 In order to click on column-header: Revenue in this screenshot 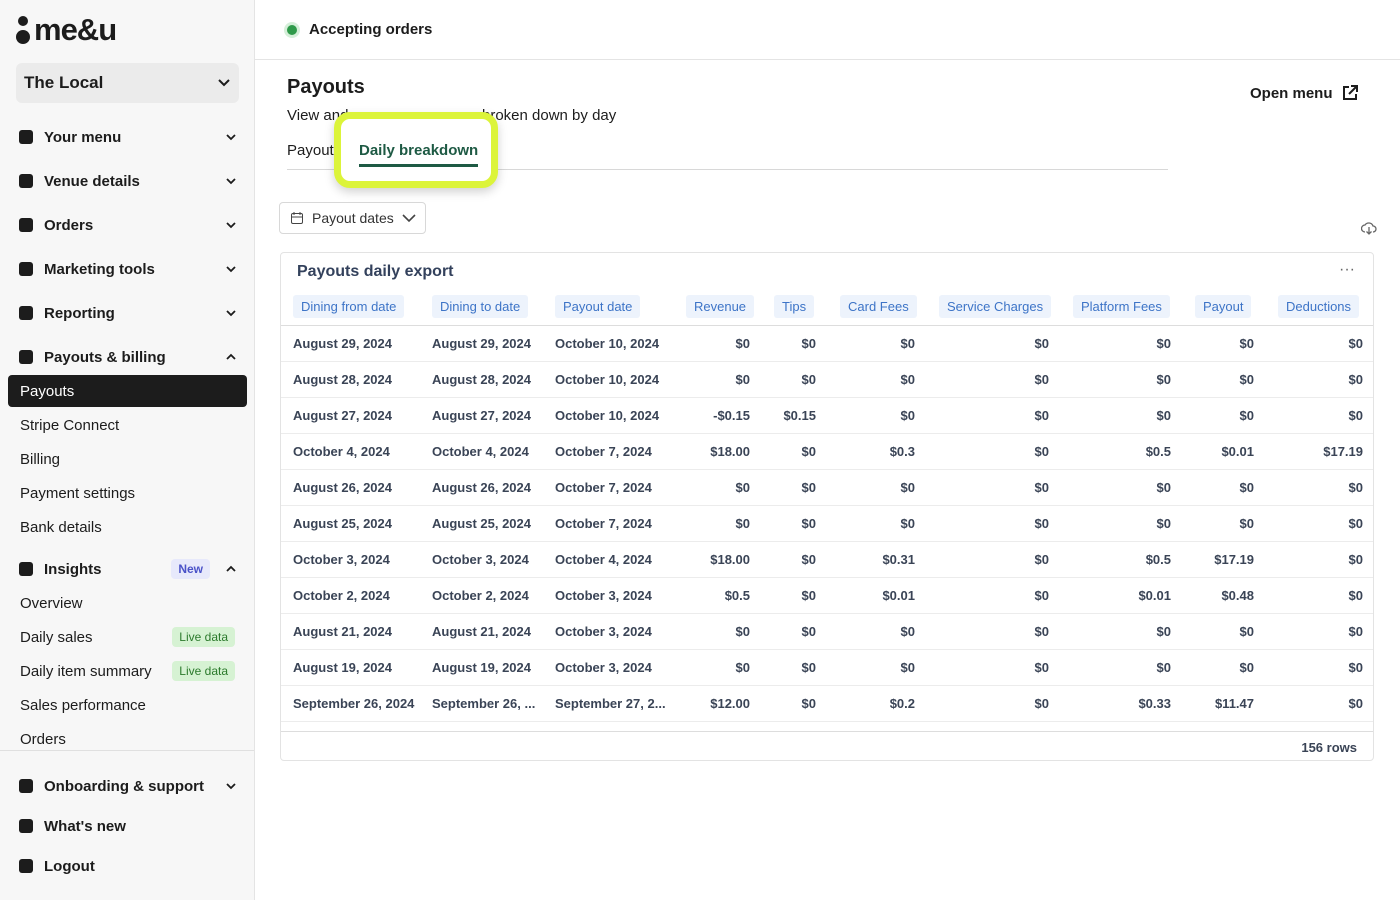, I will do `click(718, 307)`.